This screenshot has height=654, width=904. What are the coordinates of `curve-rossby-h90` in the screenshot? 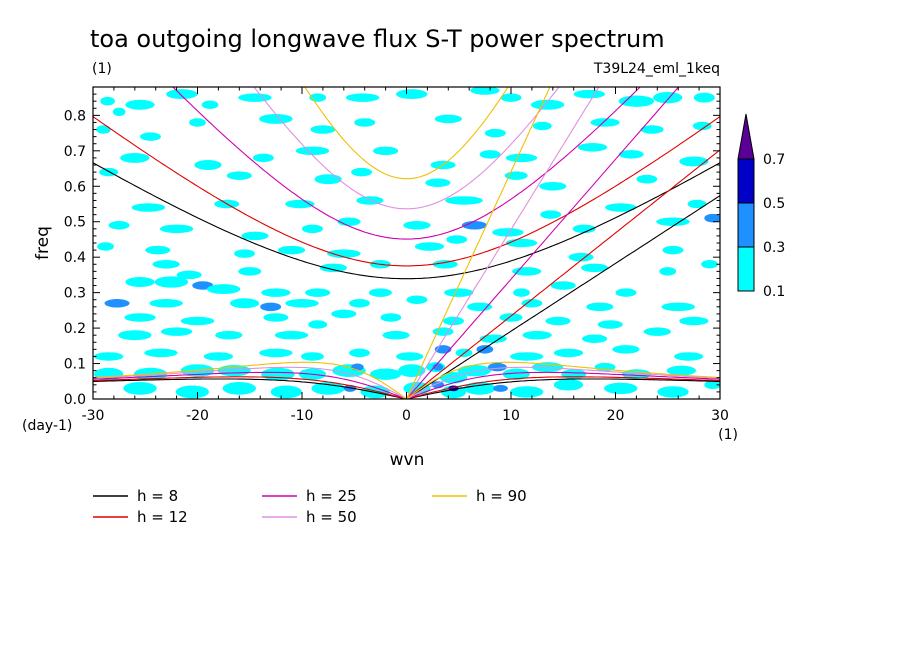 It's located at (406, 380).